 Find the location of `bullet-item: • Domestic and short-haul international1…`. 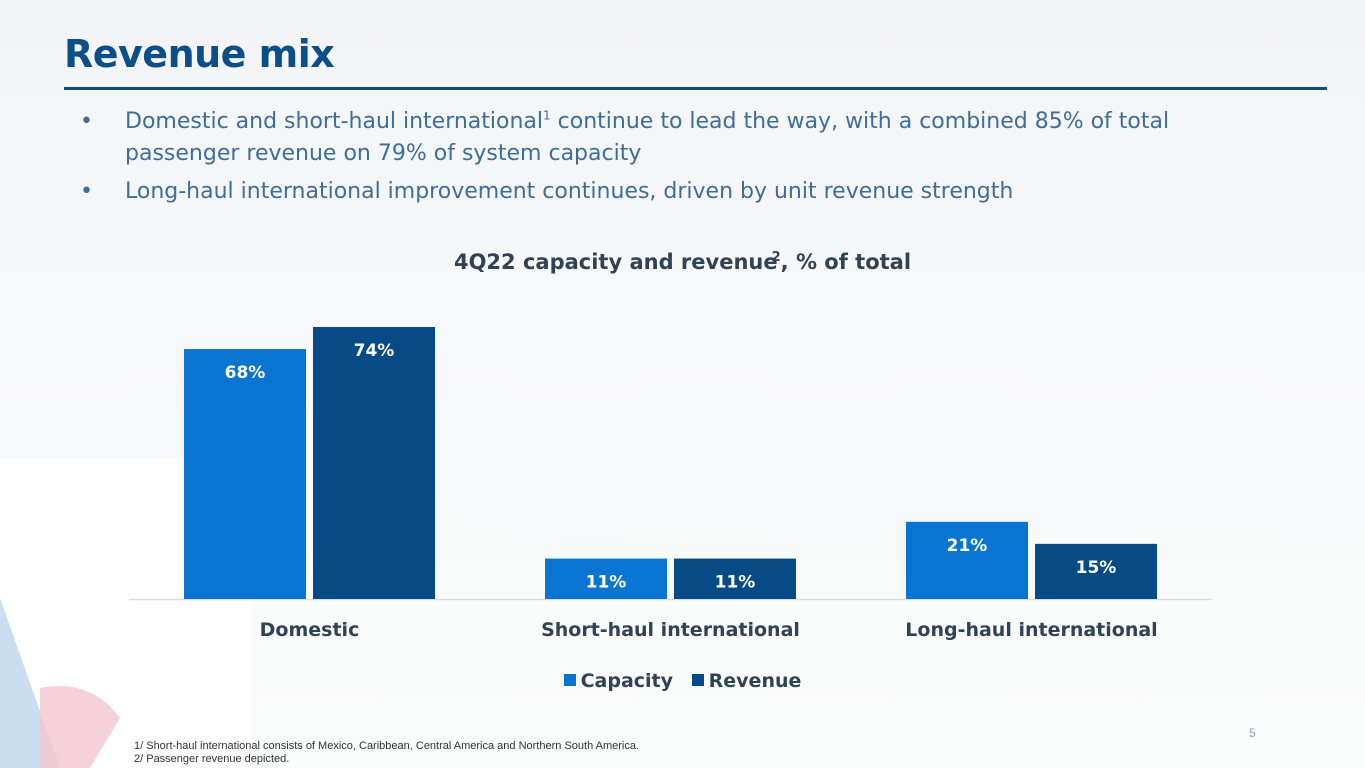

bullet-item: • Domestic and short-haul international1… is located at coordinates (680, 138).